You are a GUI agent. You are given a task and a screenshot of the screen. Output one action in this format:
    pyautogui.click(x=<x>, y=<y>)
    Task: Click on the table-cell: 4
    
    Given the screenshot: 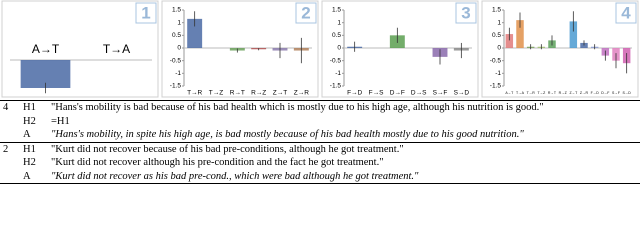 What is the action you would take?
    pyautogui.click(x=10, y=107)
    